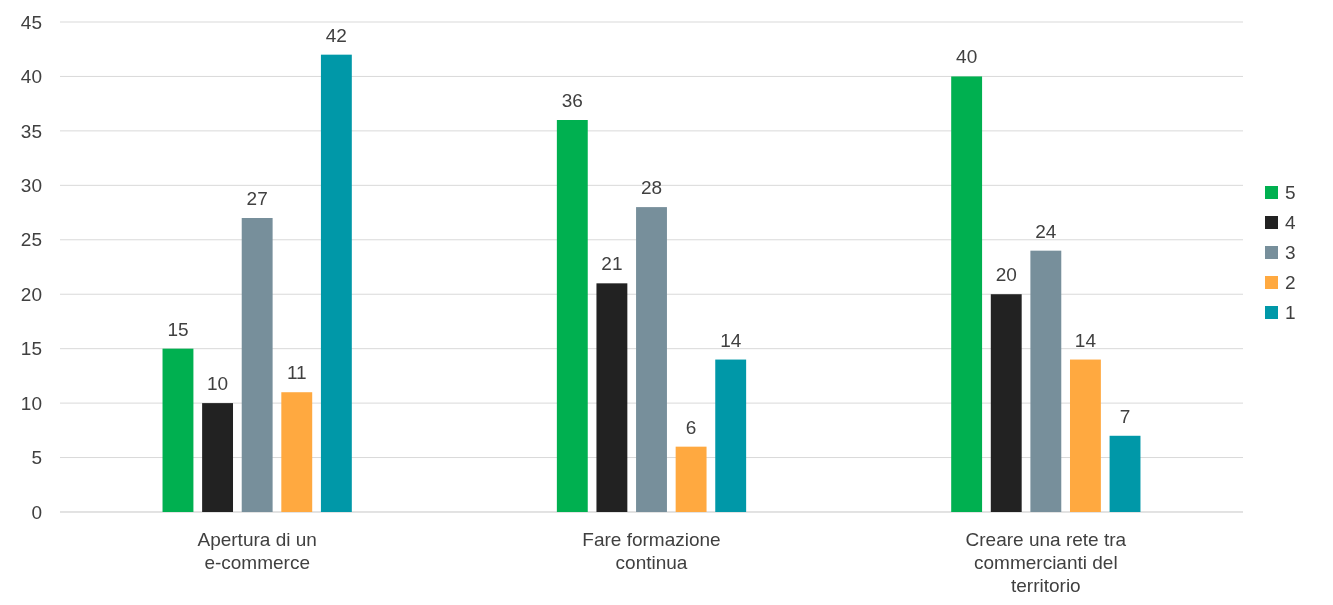  Describe the element at coordinates (651, 551) in the screenshot. I see `x-tick-label: Fare formazione continua` at that location.